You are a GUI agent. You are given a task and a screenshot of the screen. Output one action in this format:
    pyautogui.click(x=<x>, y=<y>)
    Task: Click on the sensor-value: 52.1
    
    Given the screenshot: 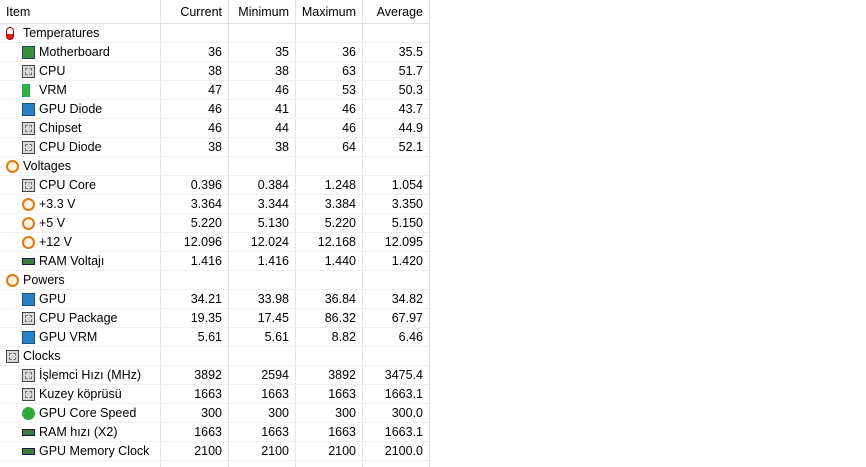 What is the action you would take?
    pyautogui.click(x=410, y=147)
    